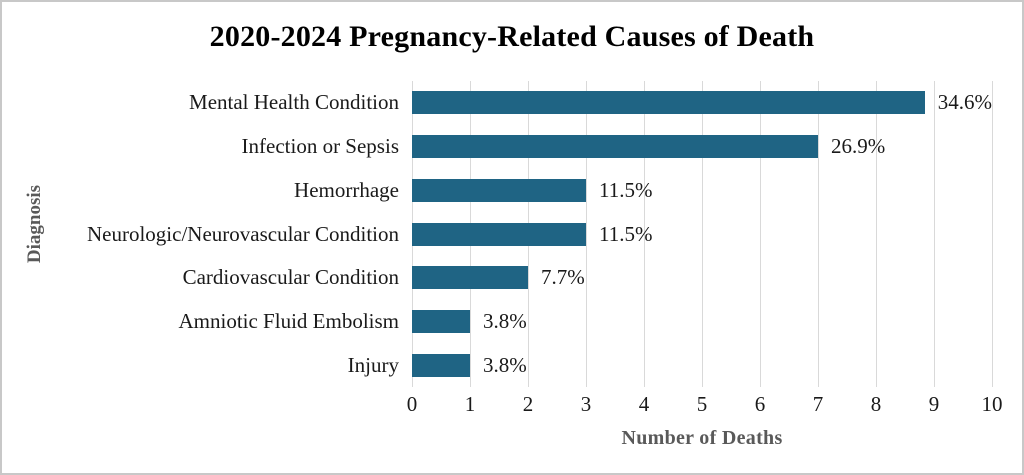 Image resolution: width=1024 pixels, height=475 pixels. What do you see at coordinates (702, 438) in the screenshot?
I see `x-axis-title: Number of Deaths` at bounding box center [702, 438].